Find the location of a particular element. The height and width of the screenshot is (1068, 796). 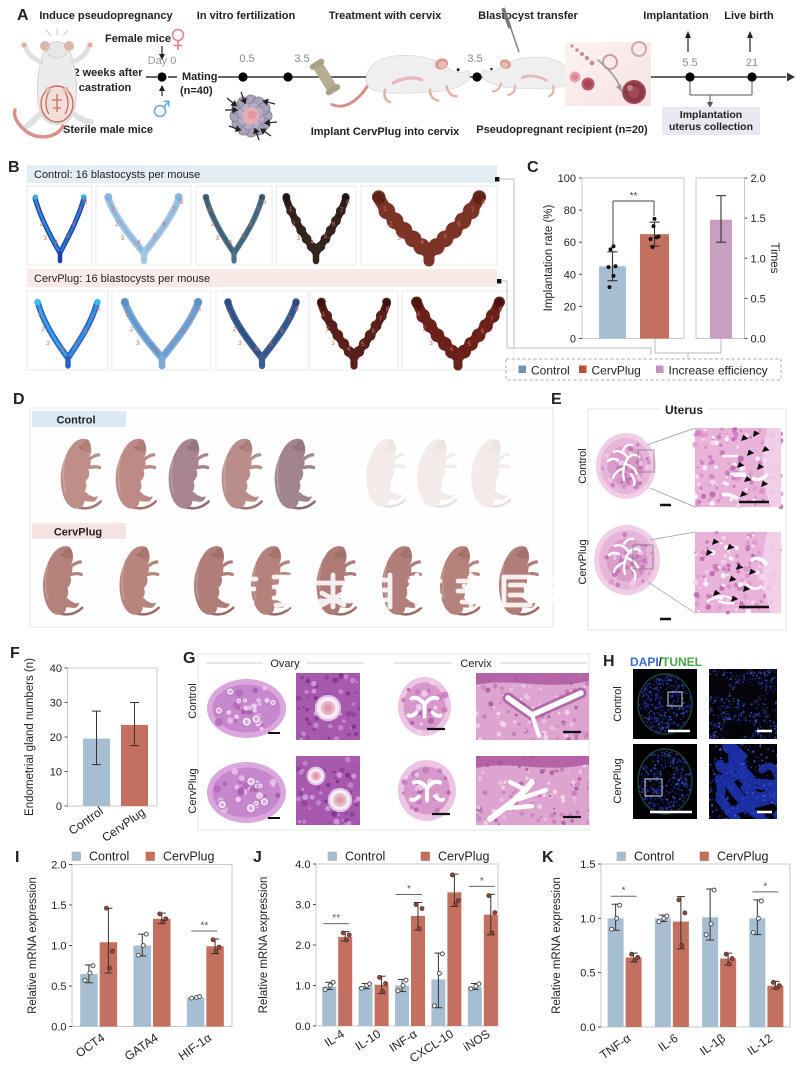

svg-text: 21 is located at coordinates (752, 63).